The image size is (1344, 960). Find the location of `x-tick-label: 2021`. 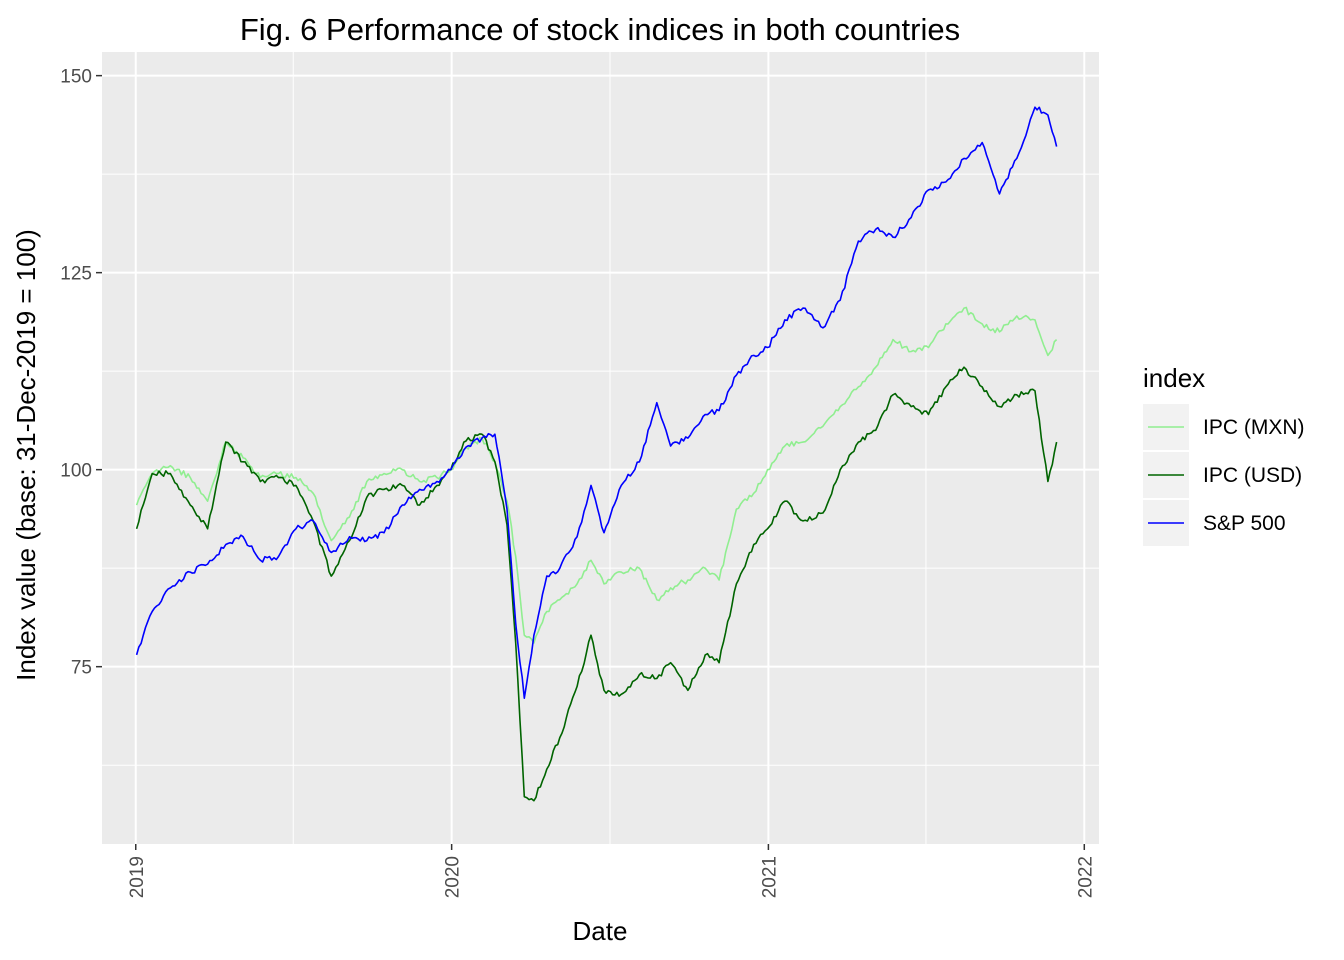

x-tick-label: 2021 is located at coordinates (769, 877).